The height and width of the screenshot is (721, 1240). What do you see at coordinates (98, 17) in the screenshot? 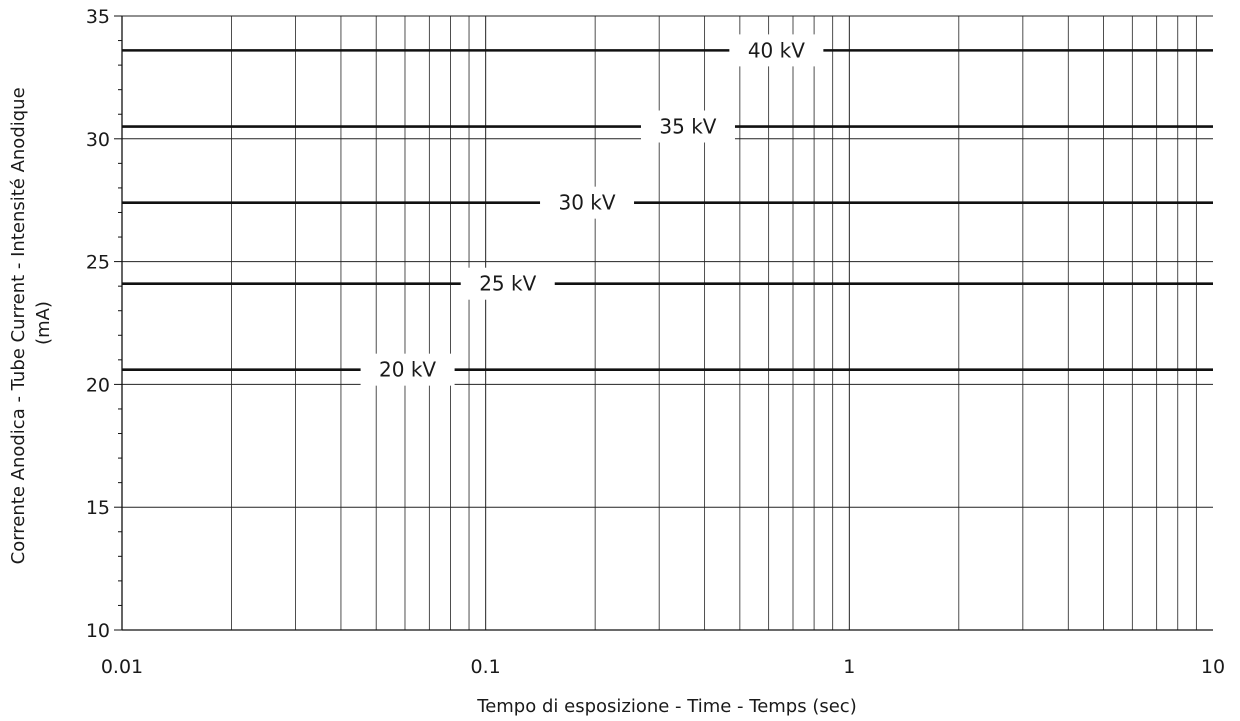
I see `y-tick-label: 35` at bounding box center [98, 17].